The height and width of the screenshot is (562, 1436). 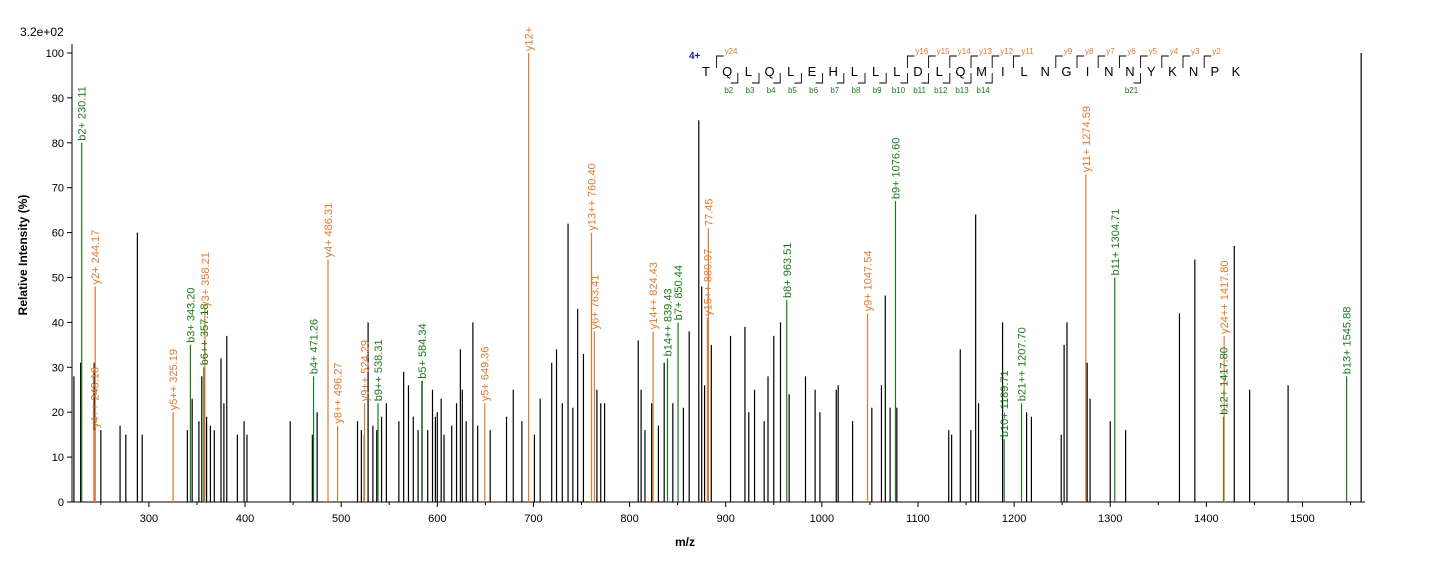 I want to click on y-ion-label: y24++ 1417.80, so click(x=1225, y=296).